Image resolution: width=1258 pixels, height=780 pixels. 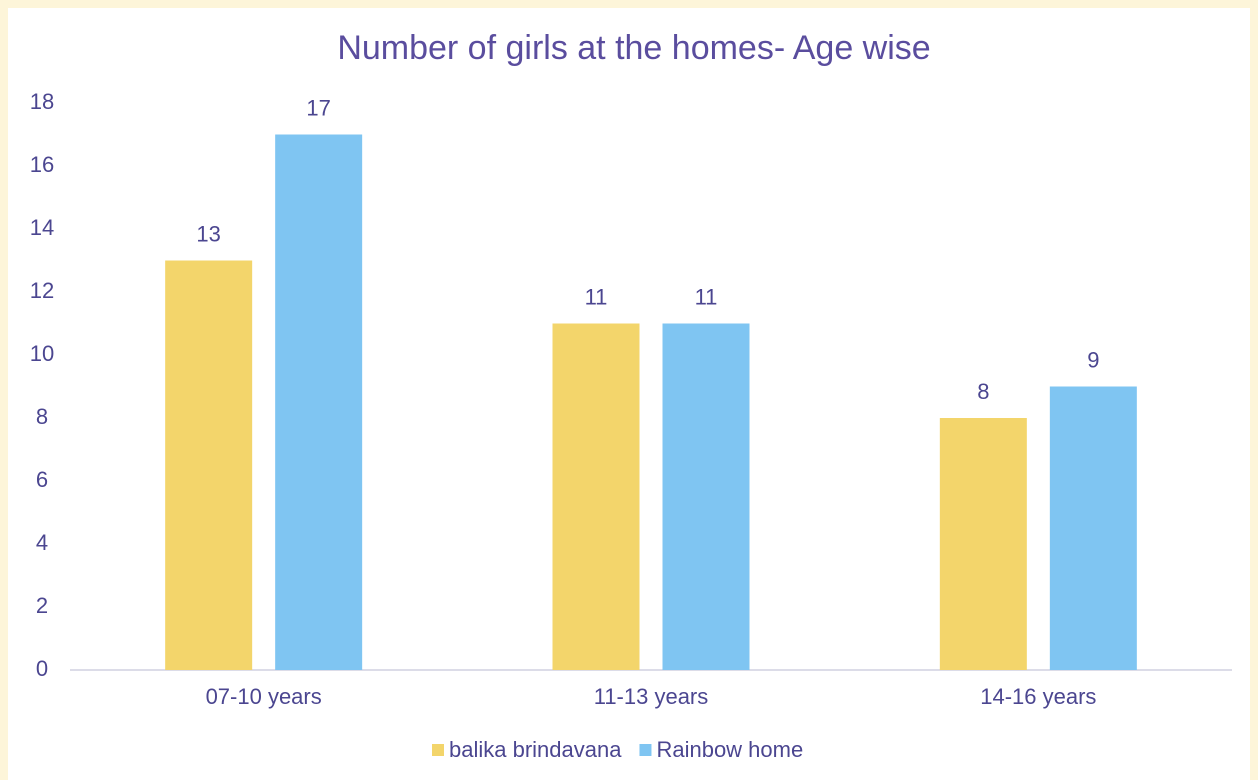 What do you see at coordinates (983, 391) in the screenshot?
I see `data-label: 8` at bounding box center [983, 391].